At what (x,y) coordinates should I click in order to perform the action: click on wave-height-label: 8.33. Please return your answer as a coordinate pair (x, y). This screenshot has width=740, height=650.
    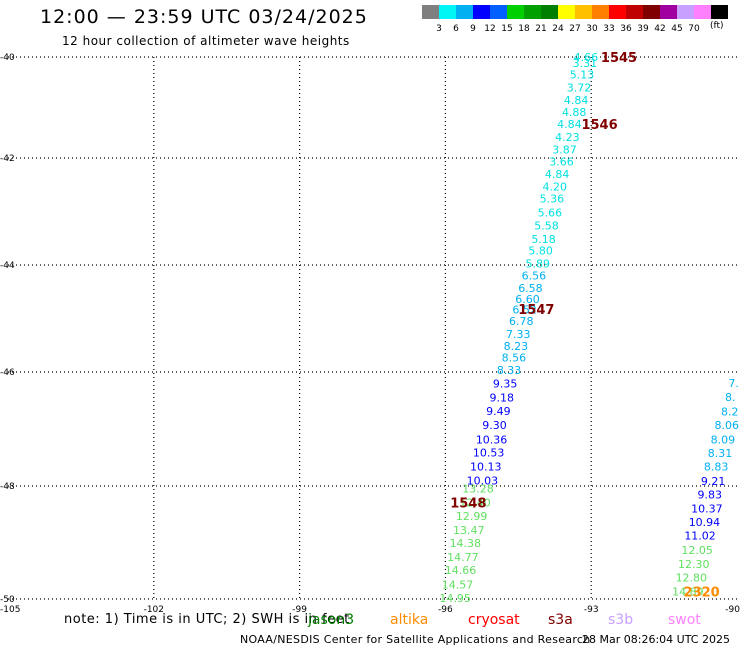
    Looking at the image, I should click on (509, 370).